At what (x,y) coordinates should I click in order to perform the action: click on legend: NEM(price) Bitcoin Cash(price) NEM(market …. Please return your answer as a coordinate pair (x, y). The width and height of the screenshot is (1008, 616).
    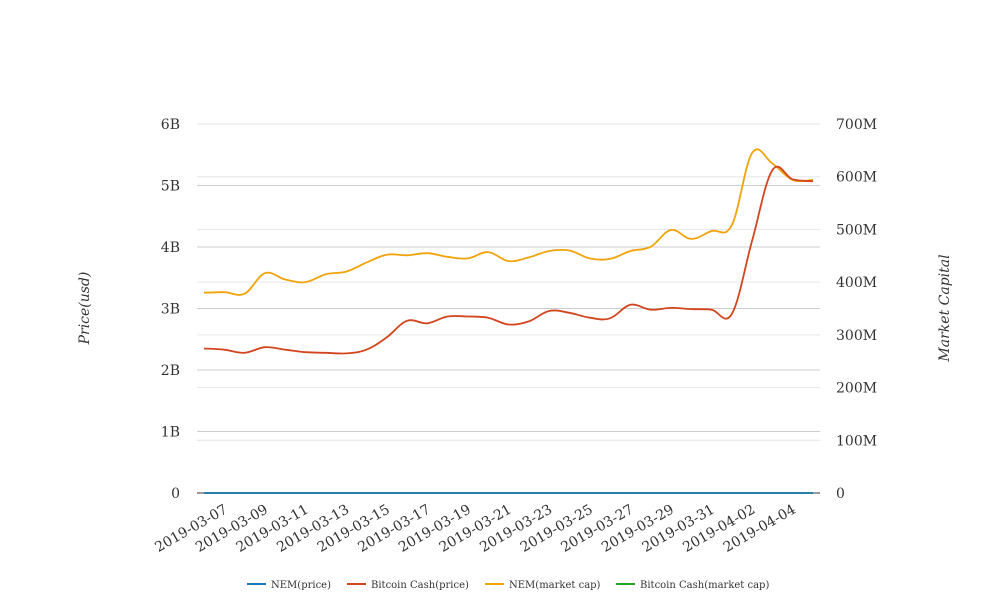
    Looking at the image, I should click on (508, 585).